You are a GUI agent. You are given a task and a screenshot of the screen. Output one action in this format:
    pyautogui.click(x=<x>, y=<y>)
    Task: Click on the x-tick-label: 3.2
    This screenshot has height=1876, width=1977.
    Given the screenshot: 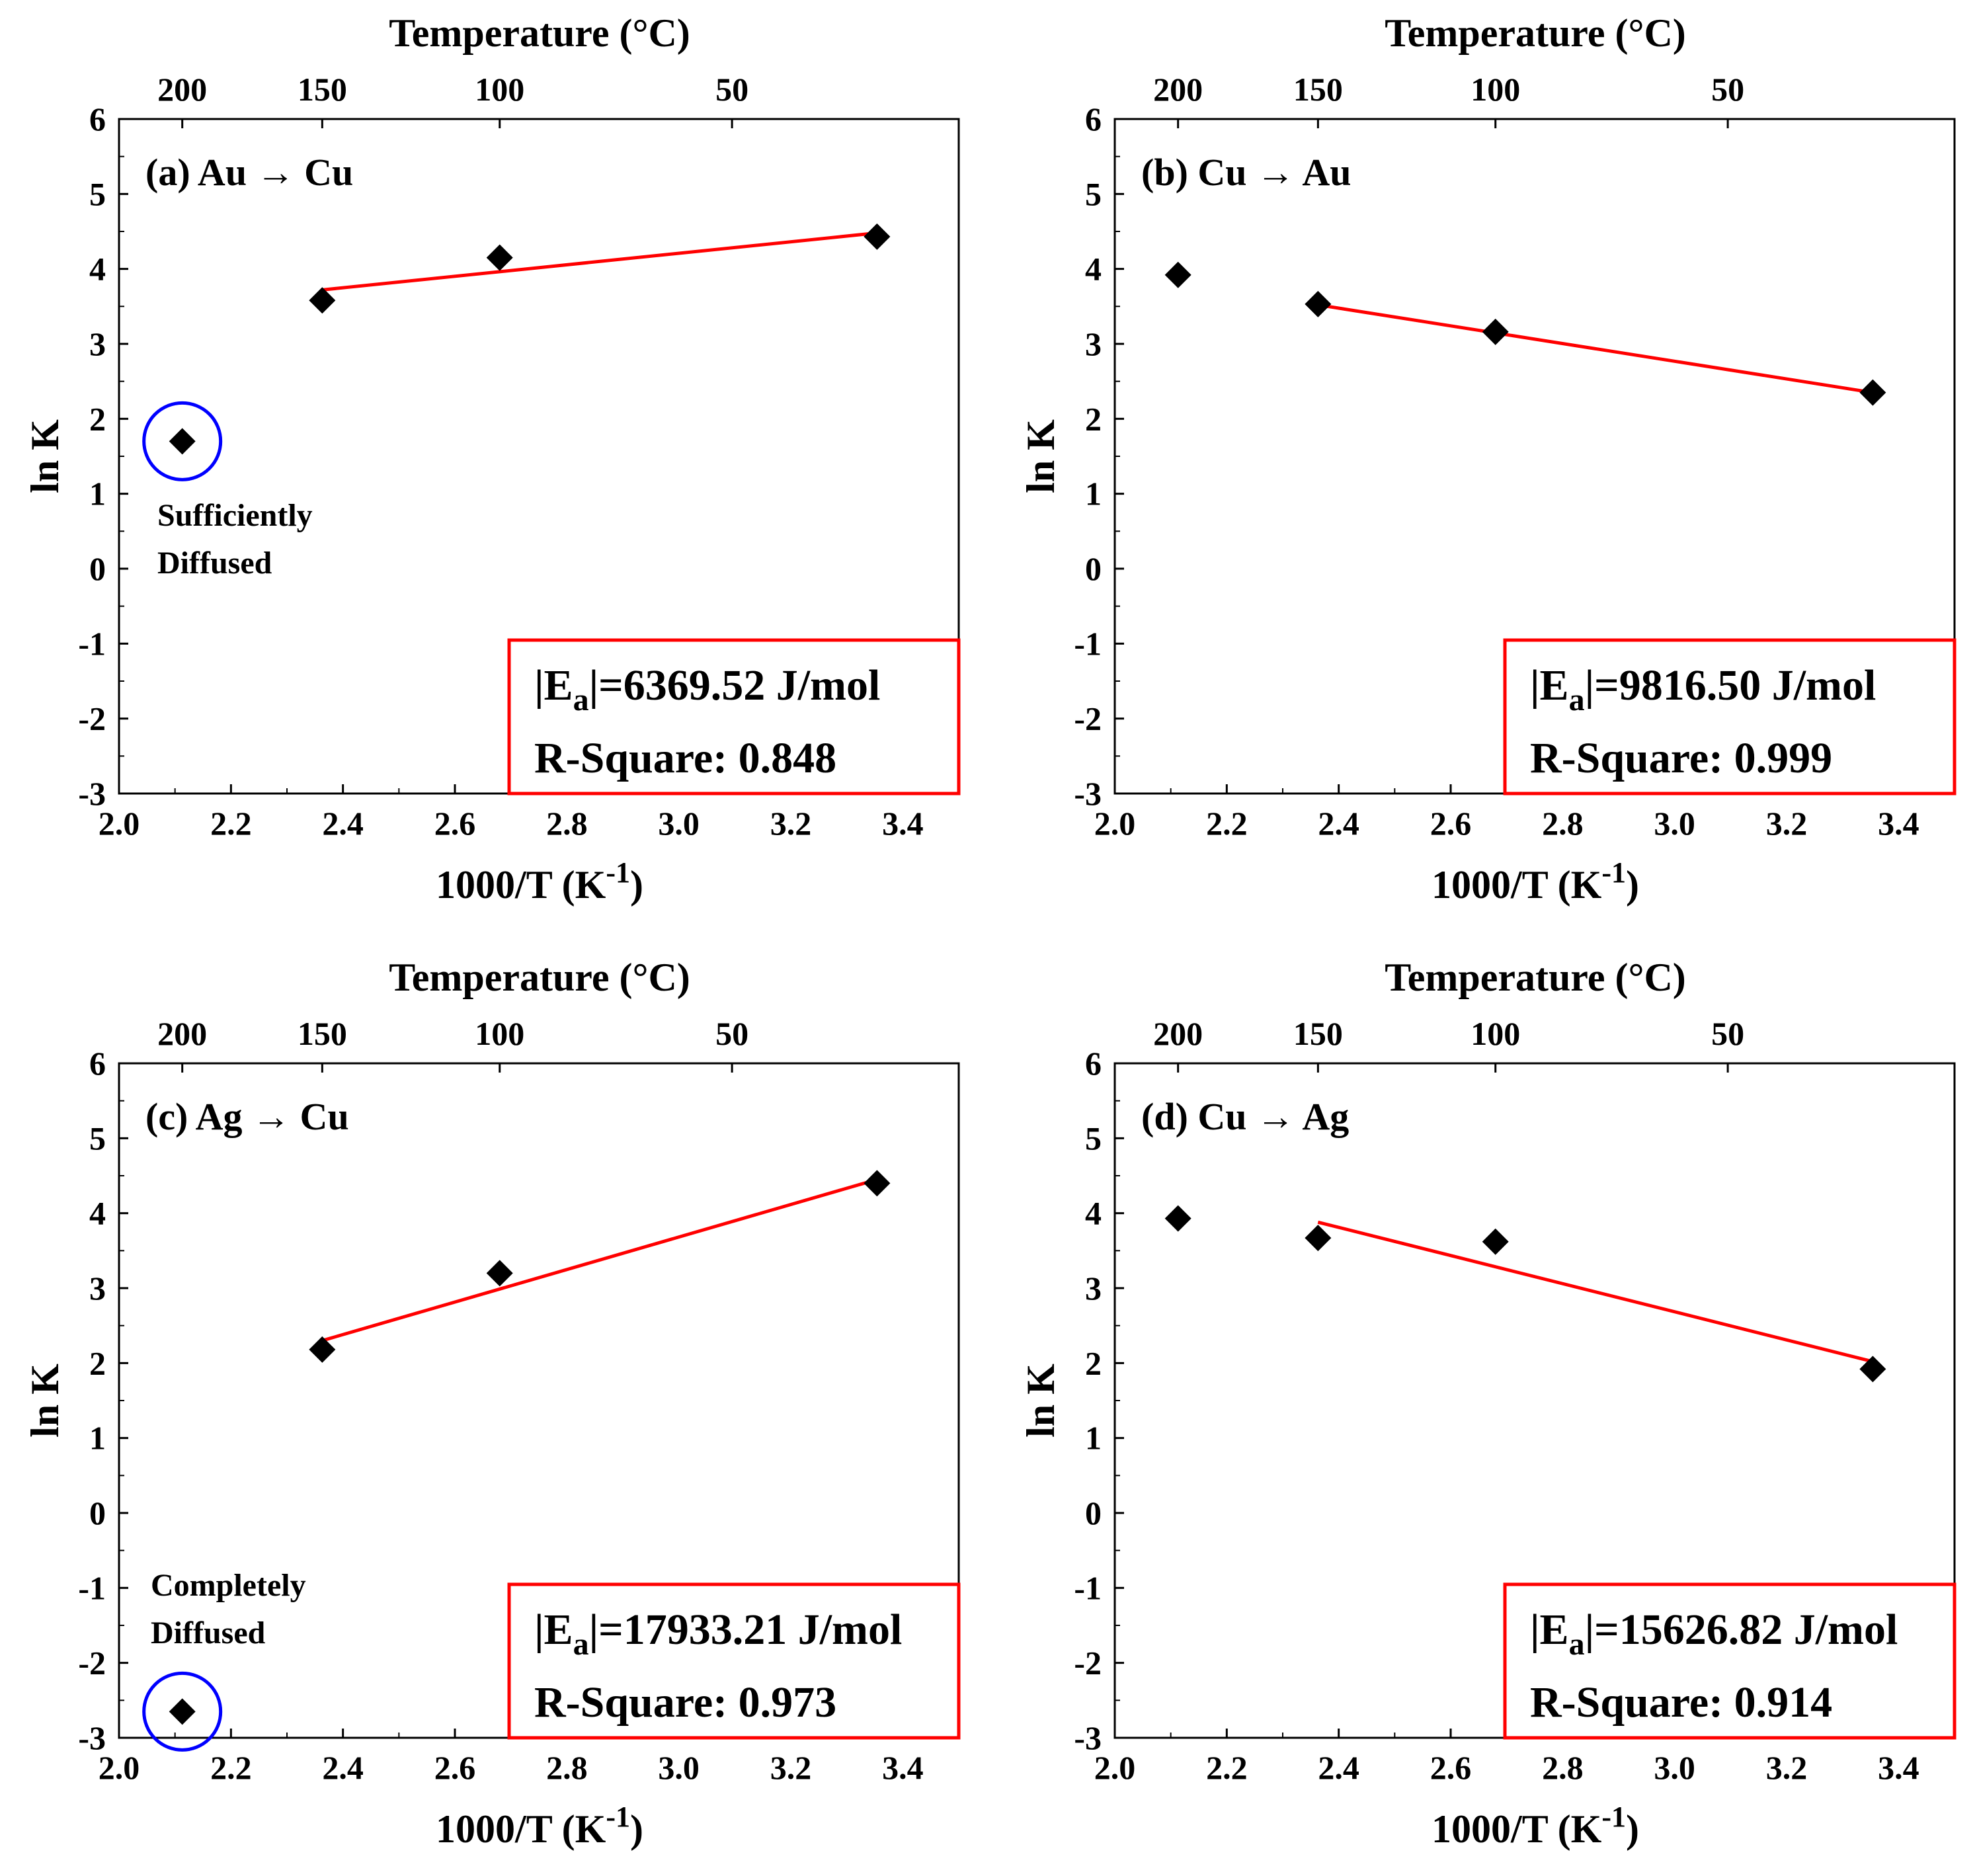 What is the action you would take?
    pyautogui.click(x=1787, y=1767)
    